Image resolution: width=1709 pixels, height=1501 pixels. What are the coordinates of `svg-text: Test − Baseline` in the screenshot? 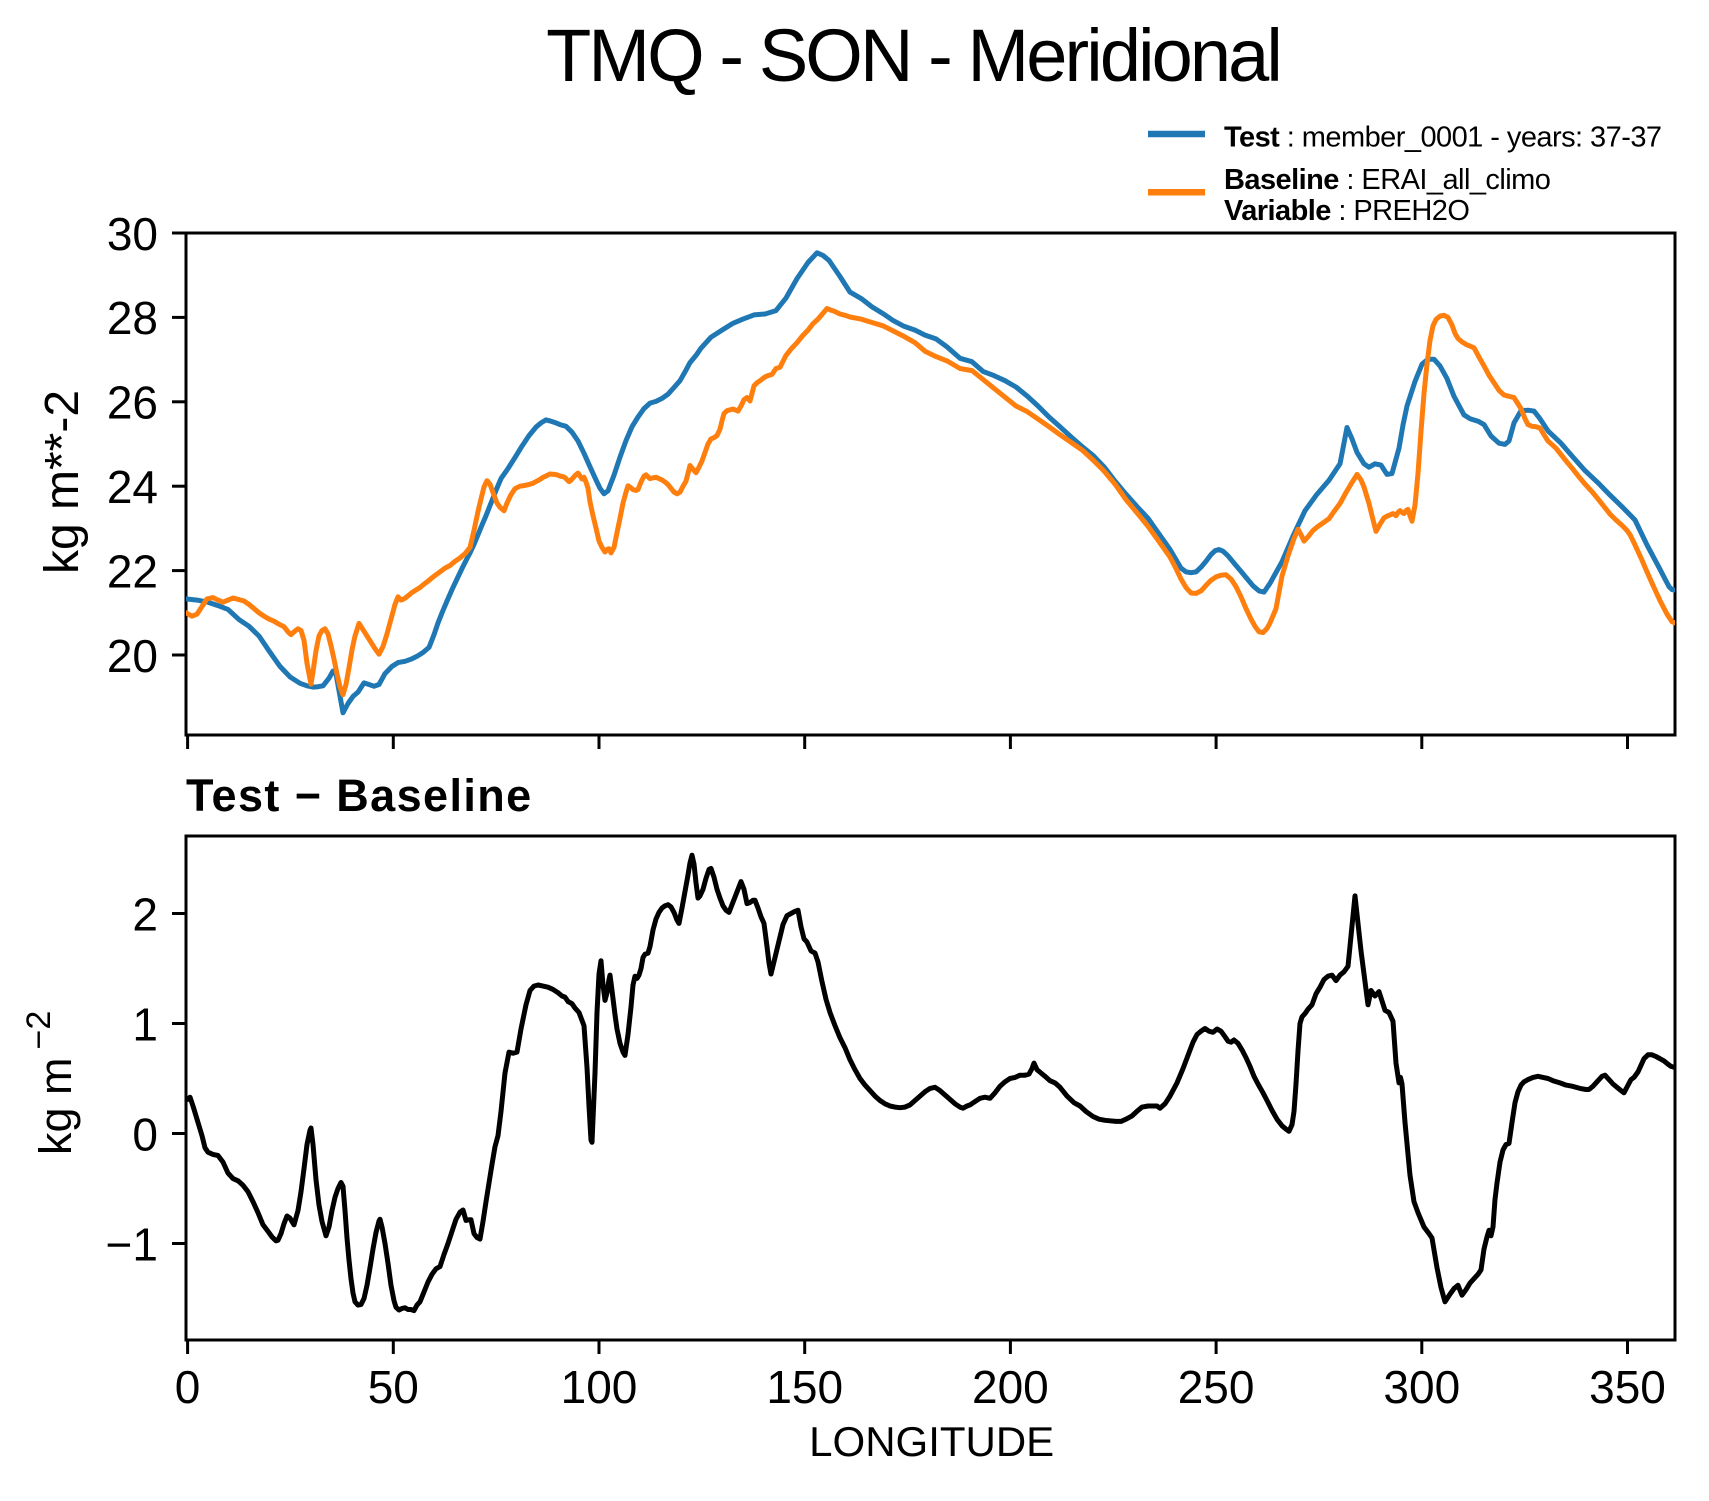 It's located at (359, 795).